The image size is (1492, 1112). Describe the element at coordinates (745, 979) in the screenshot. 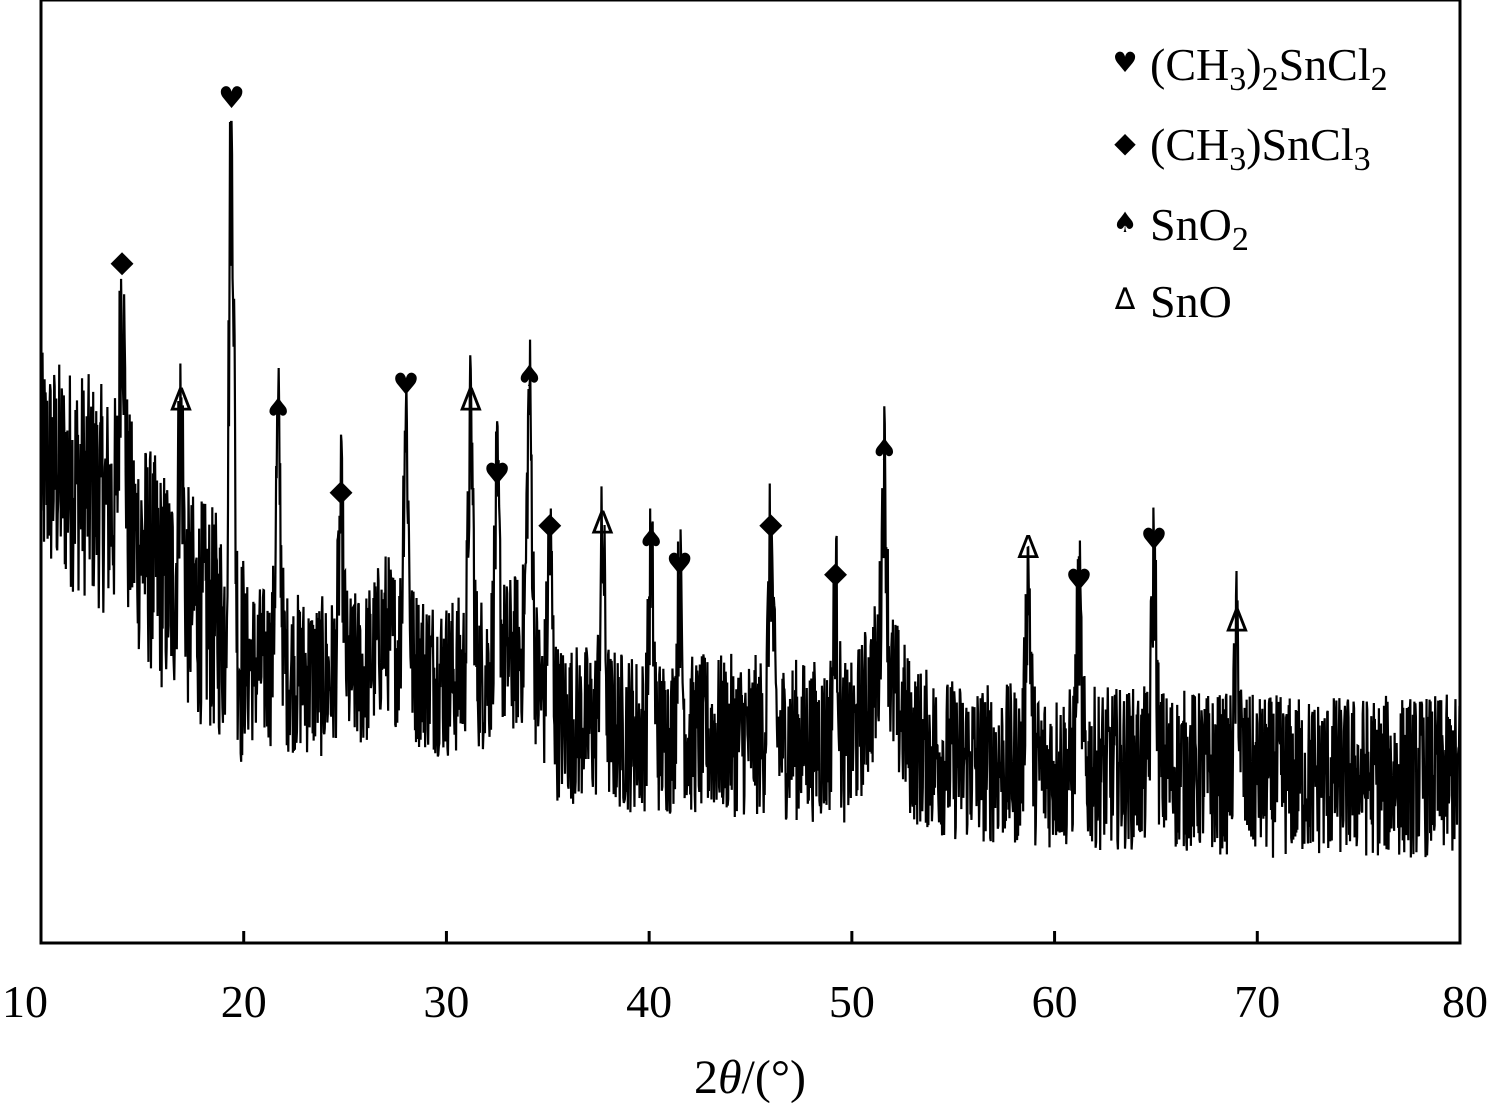

I see `x-axis-ticks: 10 20 30 40 50 60 70 80` at that location.